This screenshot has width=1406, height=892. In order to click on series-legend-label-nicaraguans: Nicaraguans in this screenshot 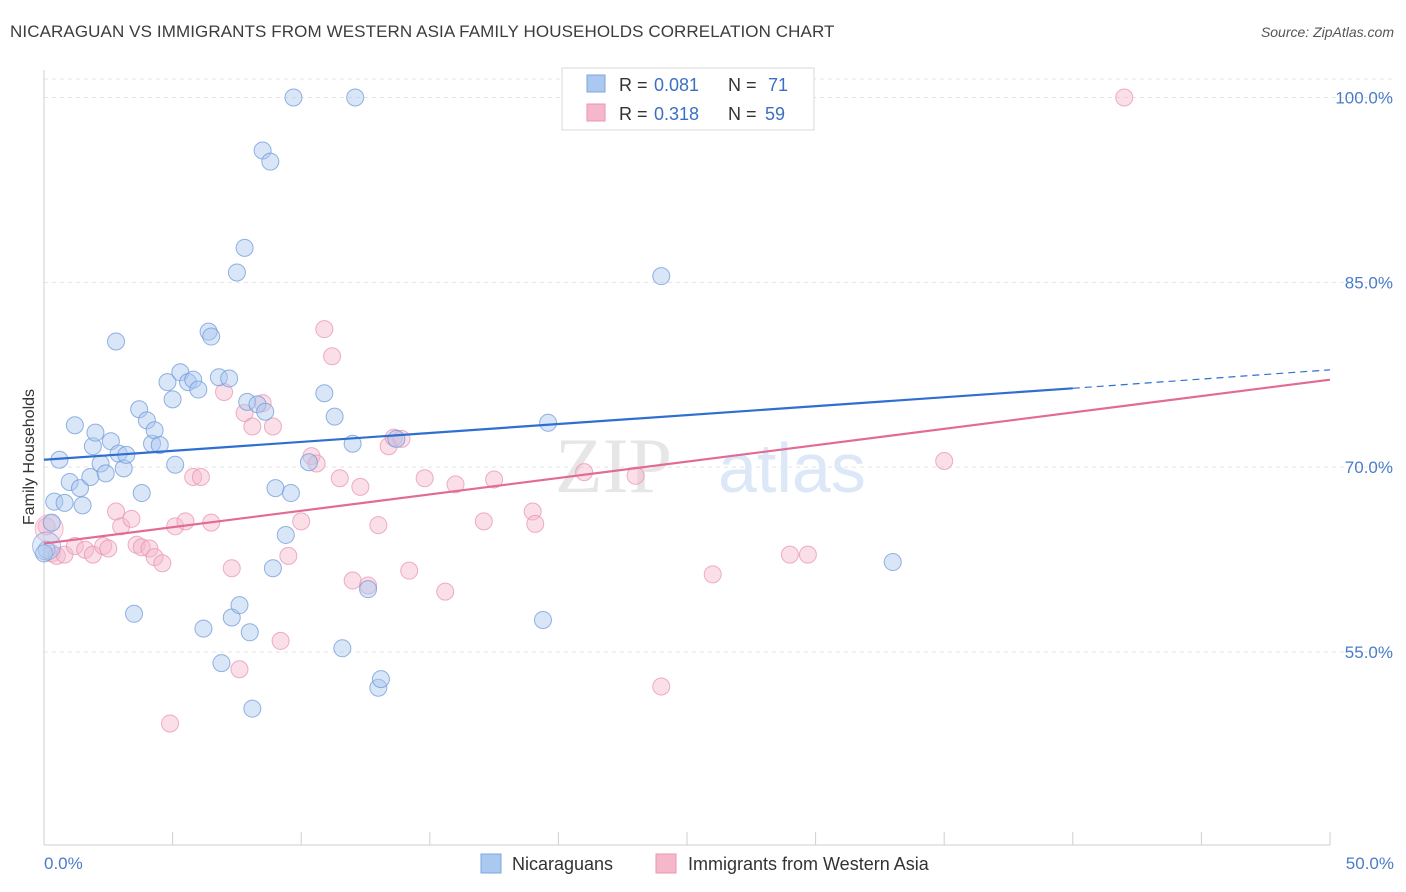, I will do `click(562, 864)`.